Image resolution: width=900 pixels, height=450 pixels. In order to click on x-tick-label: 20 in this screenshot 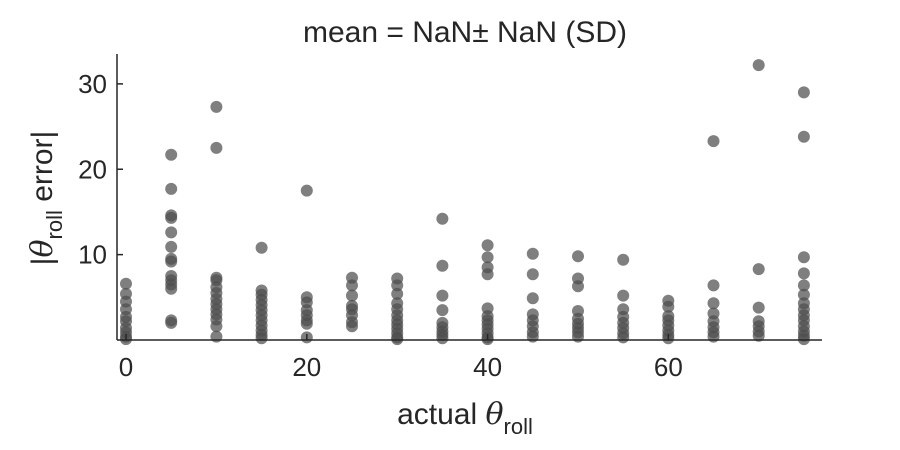, I will do `click(306, 367)`.